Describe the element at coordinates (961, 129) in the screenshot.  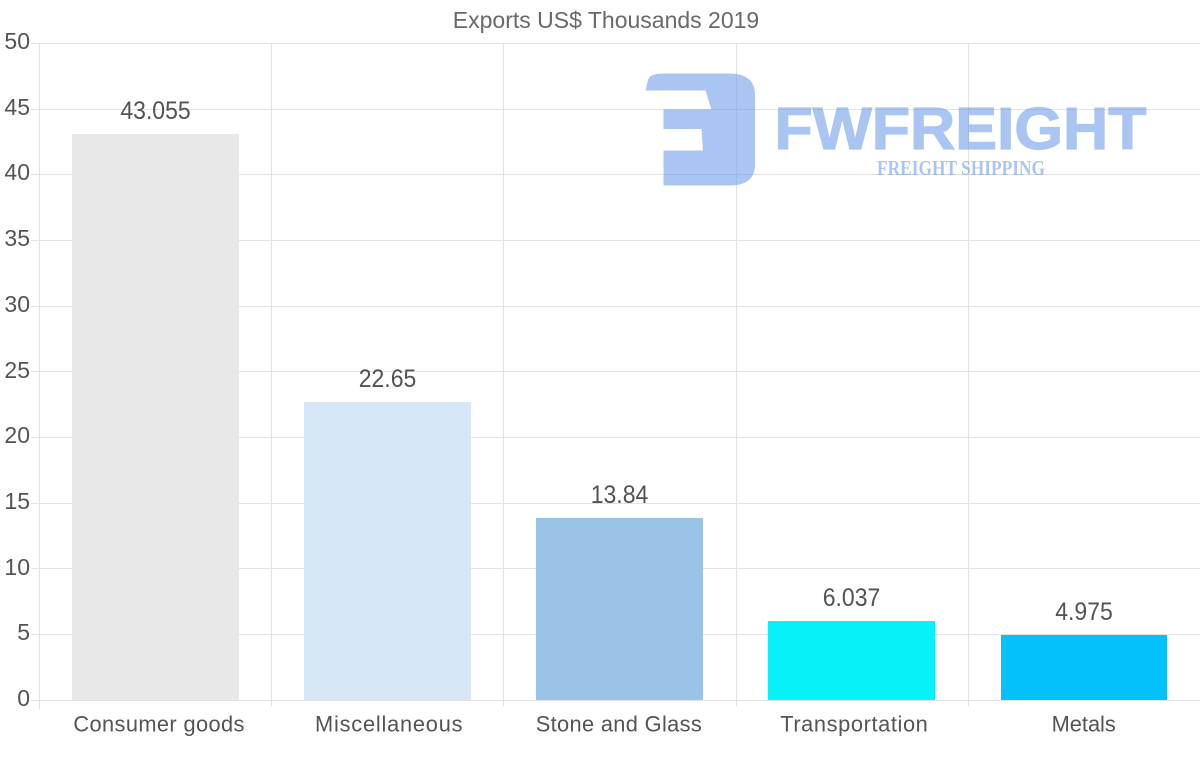
I see `svg-text: FWFREIGHT` at that location.